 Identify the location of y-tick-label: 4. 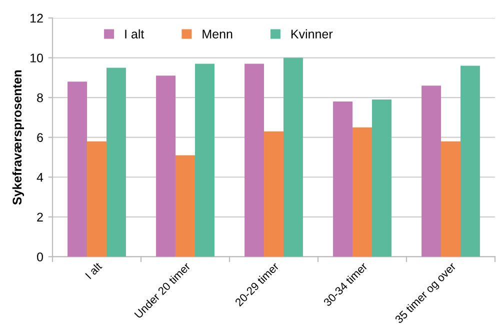
(40, 177).